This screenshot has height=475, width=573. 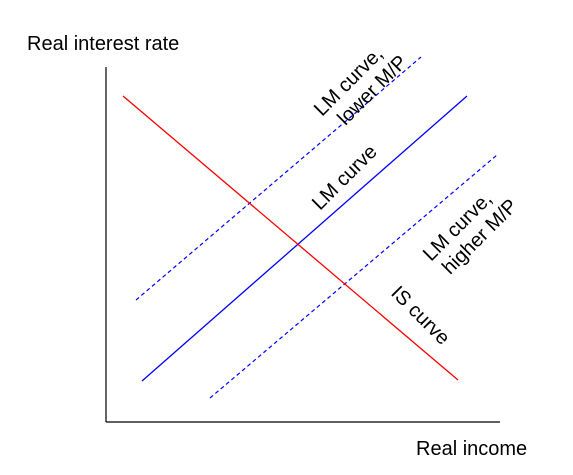 What do you see at coordinates (471, 449) in the screenshot?
I see `x-axis-label: Real income` at bounding box center [471, 449].